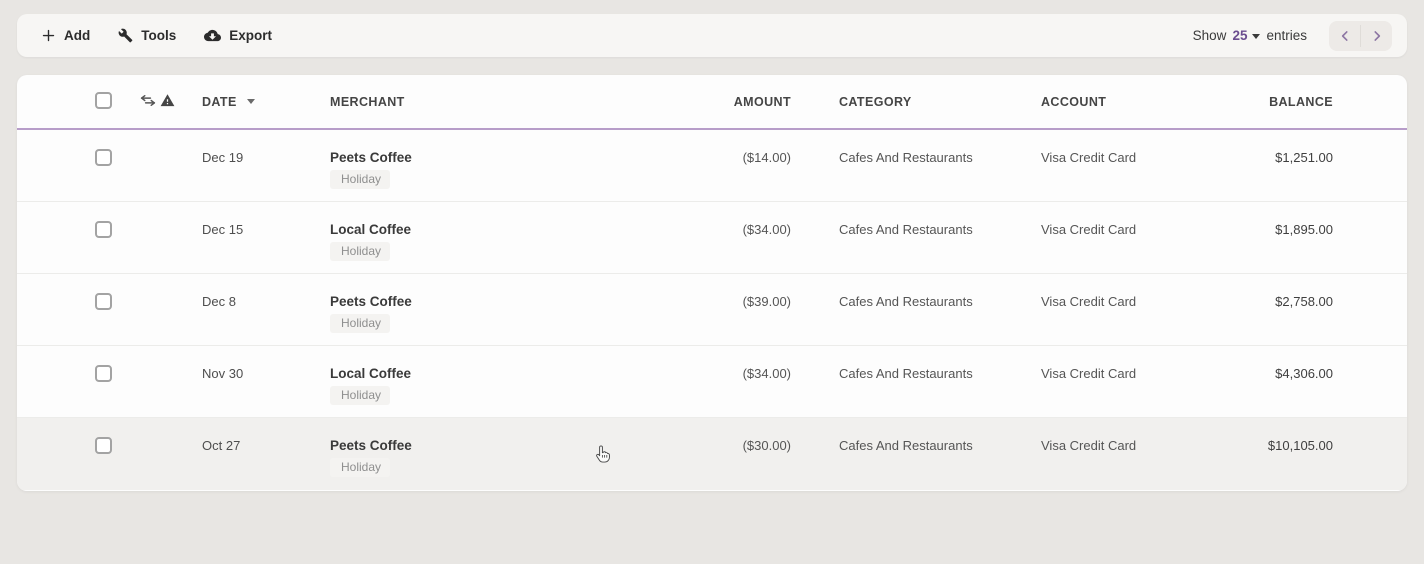 This screenshot has width=1424, height=564. I want to click on wrench-icon, so click(125, 35).